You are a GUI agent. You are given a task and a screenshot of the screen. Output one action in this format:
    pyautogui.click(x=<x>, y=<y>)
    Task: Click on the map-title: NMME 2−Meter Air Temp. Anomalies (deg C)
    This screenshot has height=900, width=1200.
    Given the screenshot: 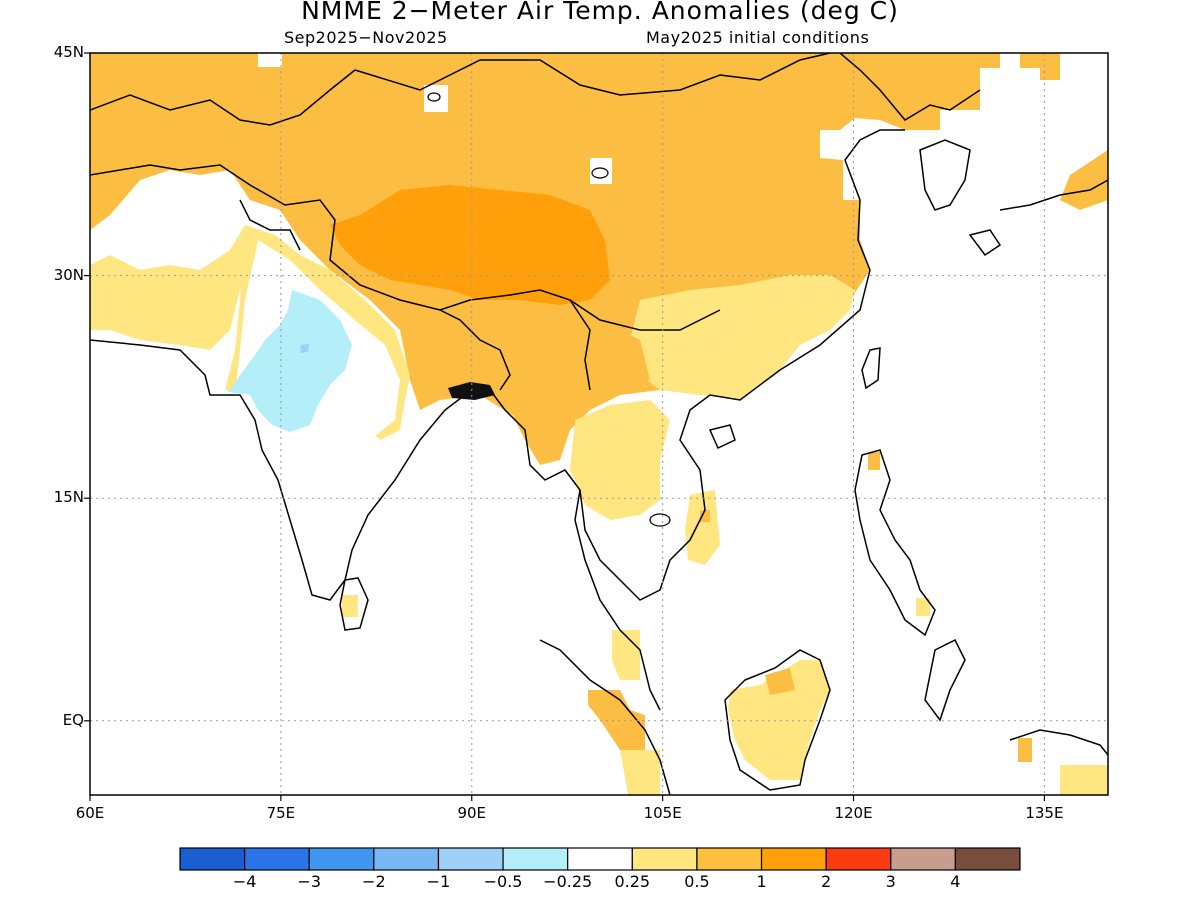 What is the action you would take?
    pyautogui.click(x=600, y=12)
    